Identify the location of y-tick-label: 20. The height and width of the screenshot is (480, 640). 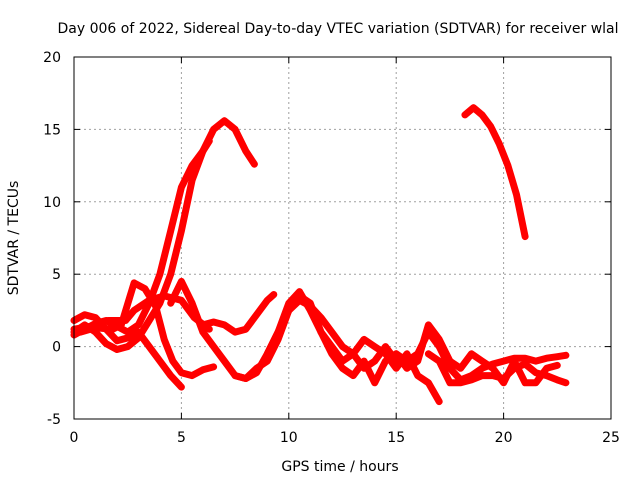
(52, 58).